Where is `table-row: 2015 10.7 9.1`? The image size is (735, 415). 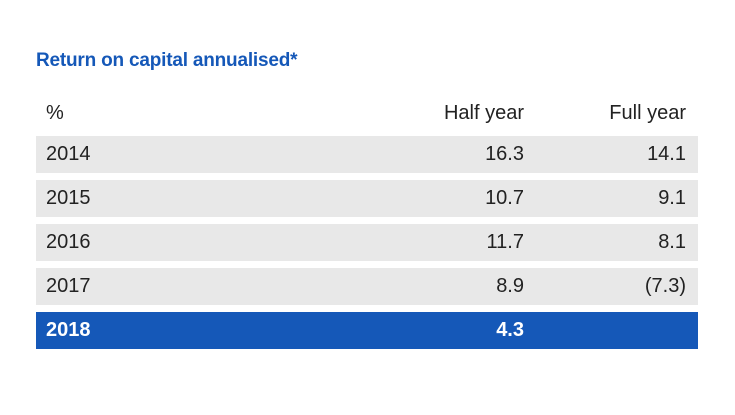
table-row: 2015 10.7 9.1 is located at coordinates (367, 198).